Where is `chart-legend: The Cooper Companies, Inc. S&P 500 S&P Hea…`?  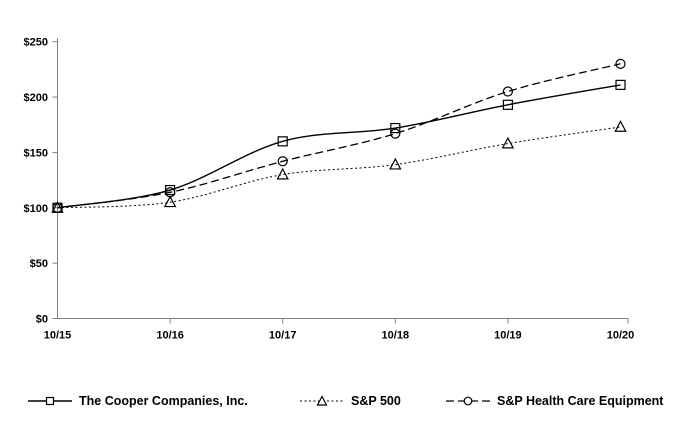 chart-legend: The Cooper Companies, Inc. S&P 500 S&P Hea… is located at coordinates (337, 401).